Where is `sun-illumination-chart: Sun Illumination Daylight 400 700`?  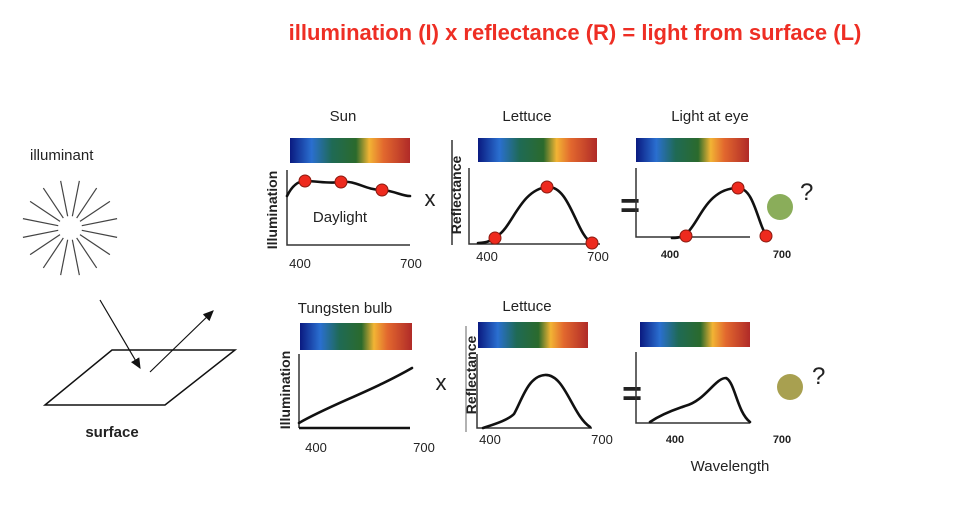 sun-illumination-chart: Sun Illumination Daylight 400 700 is located at coordinates (343, 189).